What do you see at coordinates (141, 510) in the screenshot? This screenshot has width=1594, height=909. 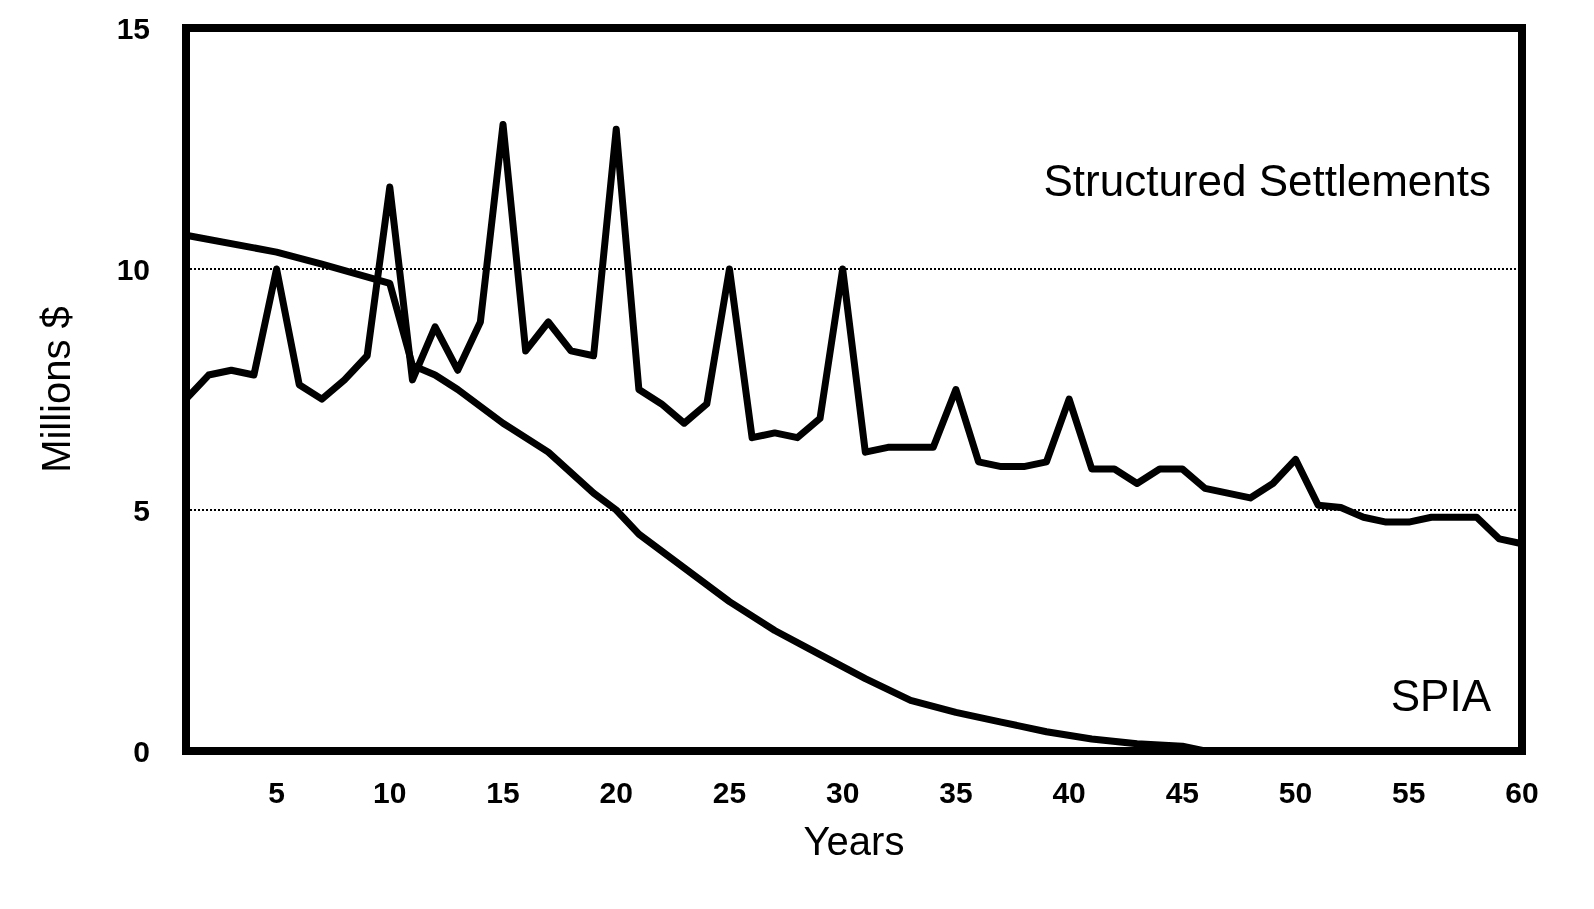 I see `y-tick-label: 5` at bounding box center [141, 510].